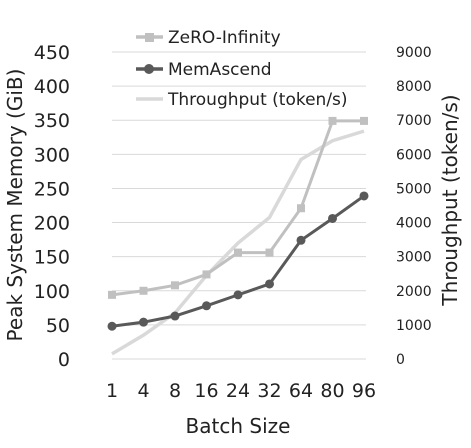  What do you see at coordinates (414, 87) in the screenshot?
I see `y-tick-label-right: 8000` at bounding box center [414, 87].